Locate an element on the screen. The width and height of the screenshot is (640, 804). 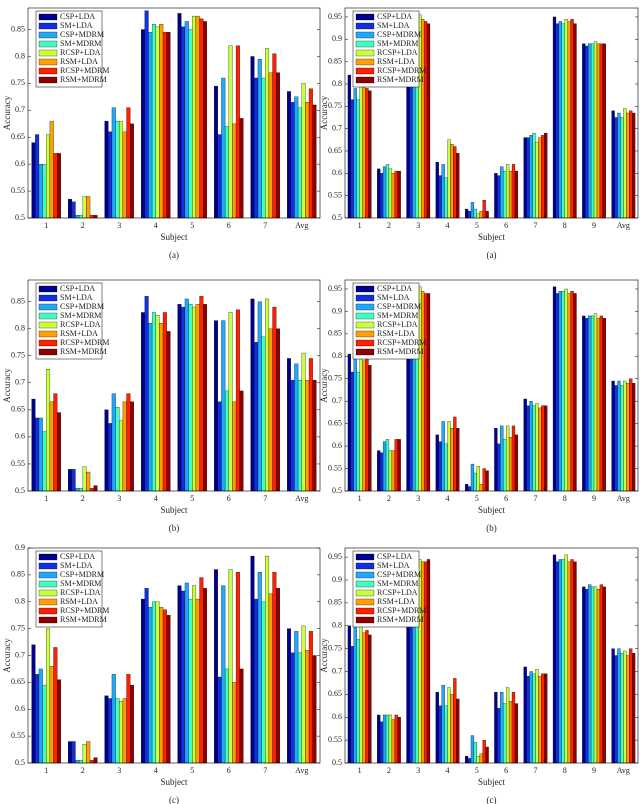
x-axis-label: Subject is located at coordinates (174, 237).